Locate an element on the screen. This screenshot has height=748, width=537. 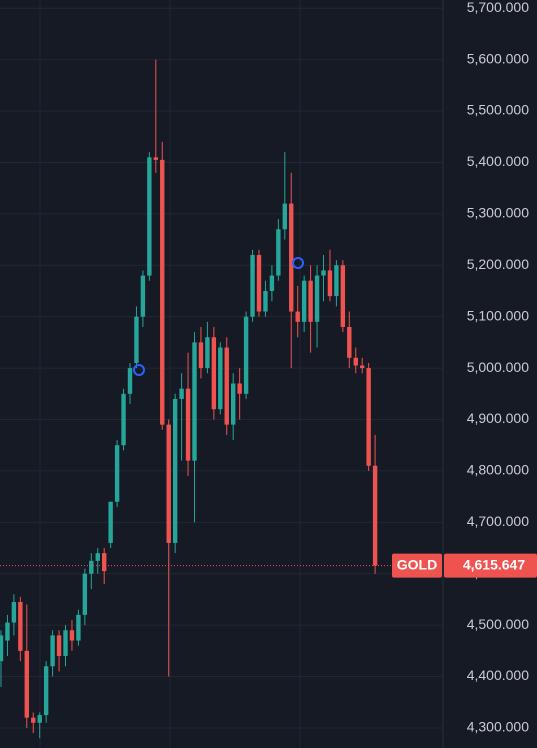
price-box is located at coordinates (490, 565).